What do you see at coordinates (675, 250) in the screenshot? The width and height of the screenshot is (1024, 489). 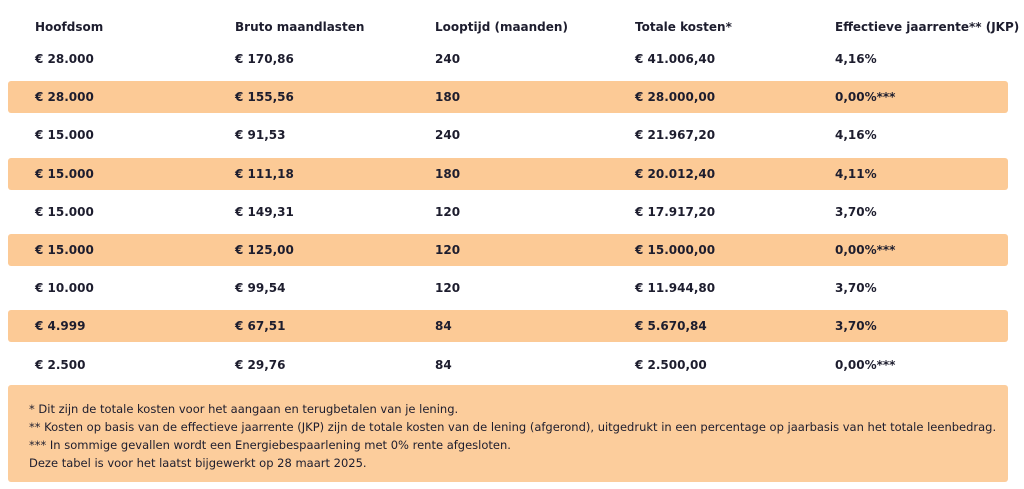 I see `table-cell: € 15.000,00` at bounding box center [675, 250].